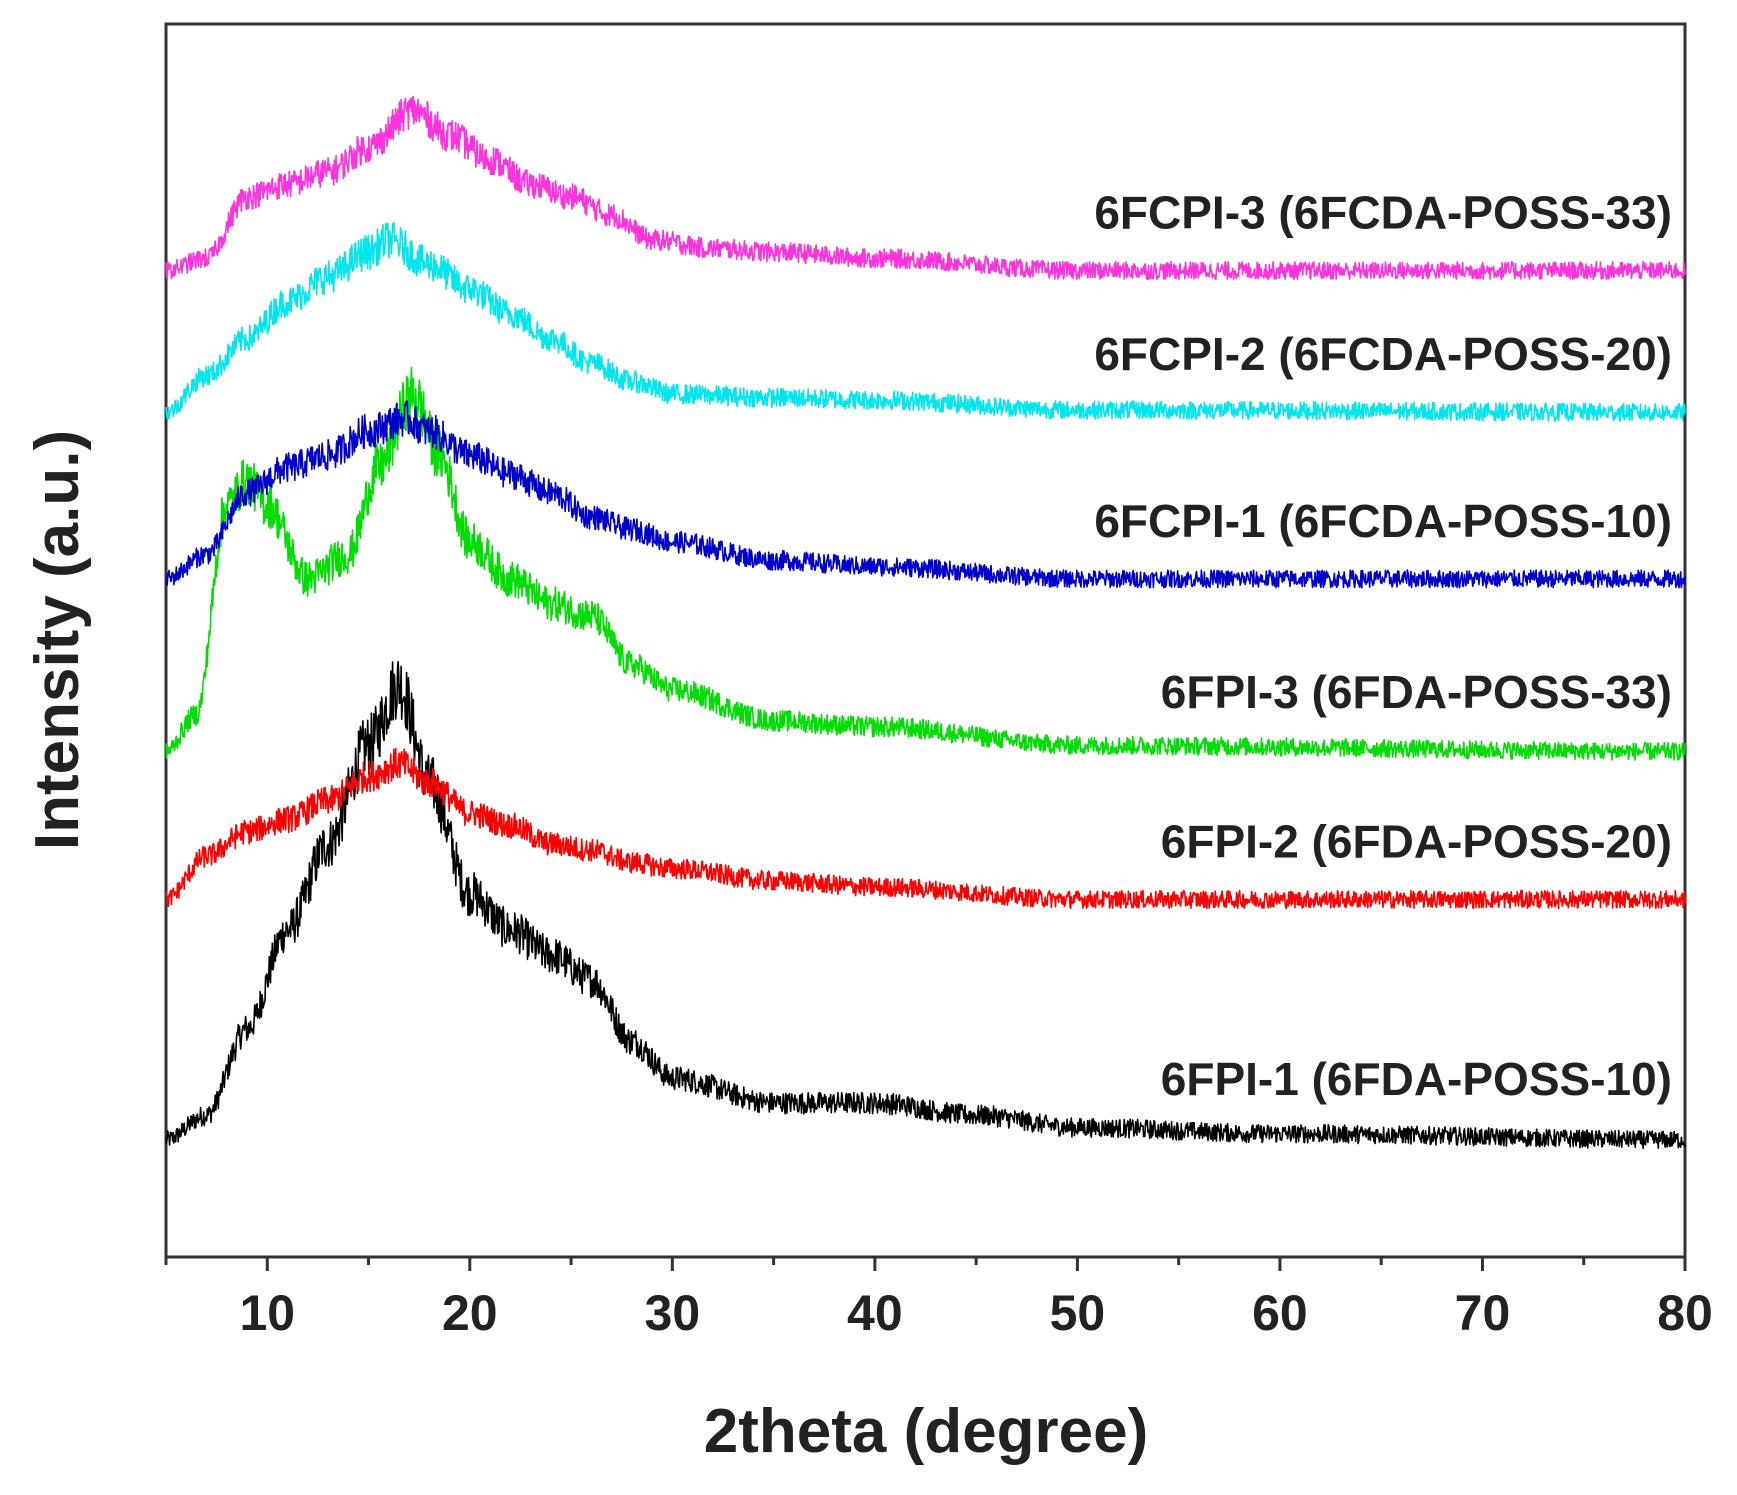 The image size is (1737, 1495). Describe the element at coordinates (673, 1313) in the screenshot. I see `x-tick-label: 30` at that location.